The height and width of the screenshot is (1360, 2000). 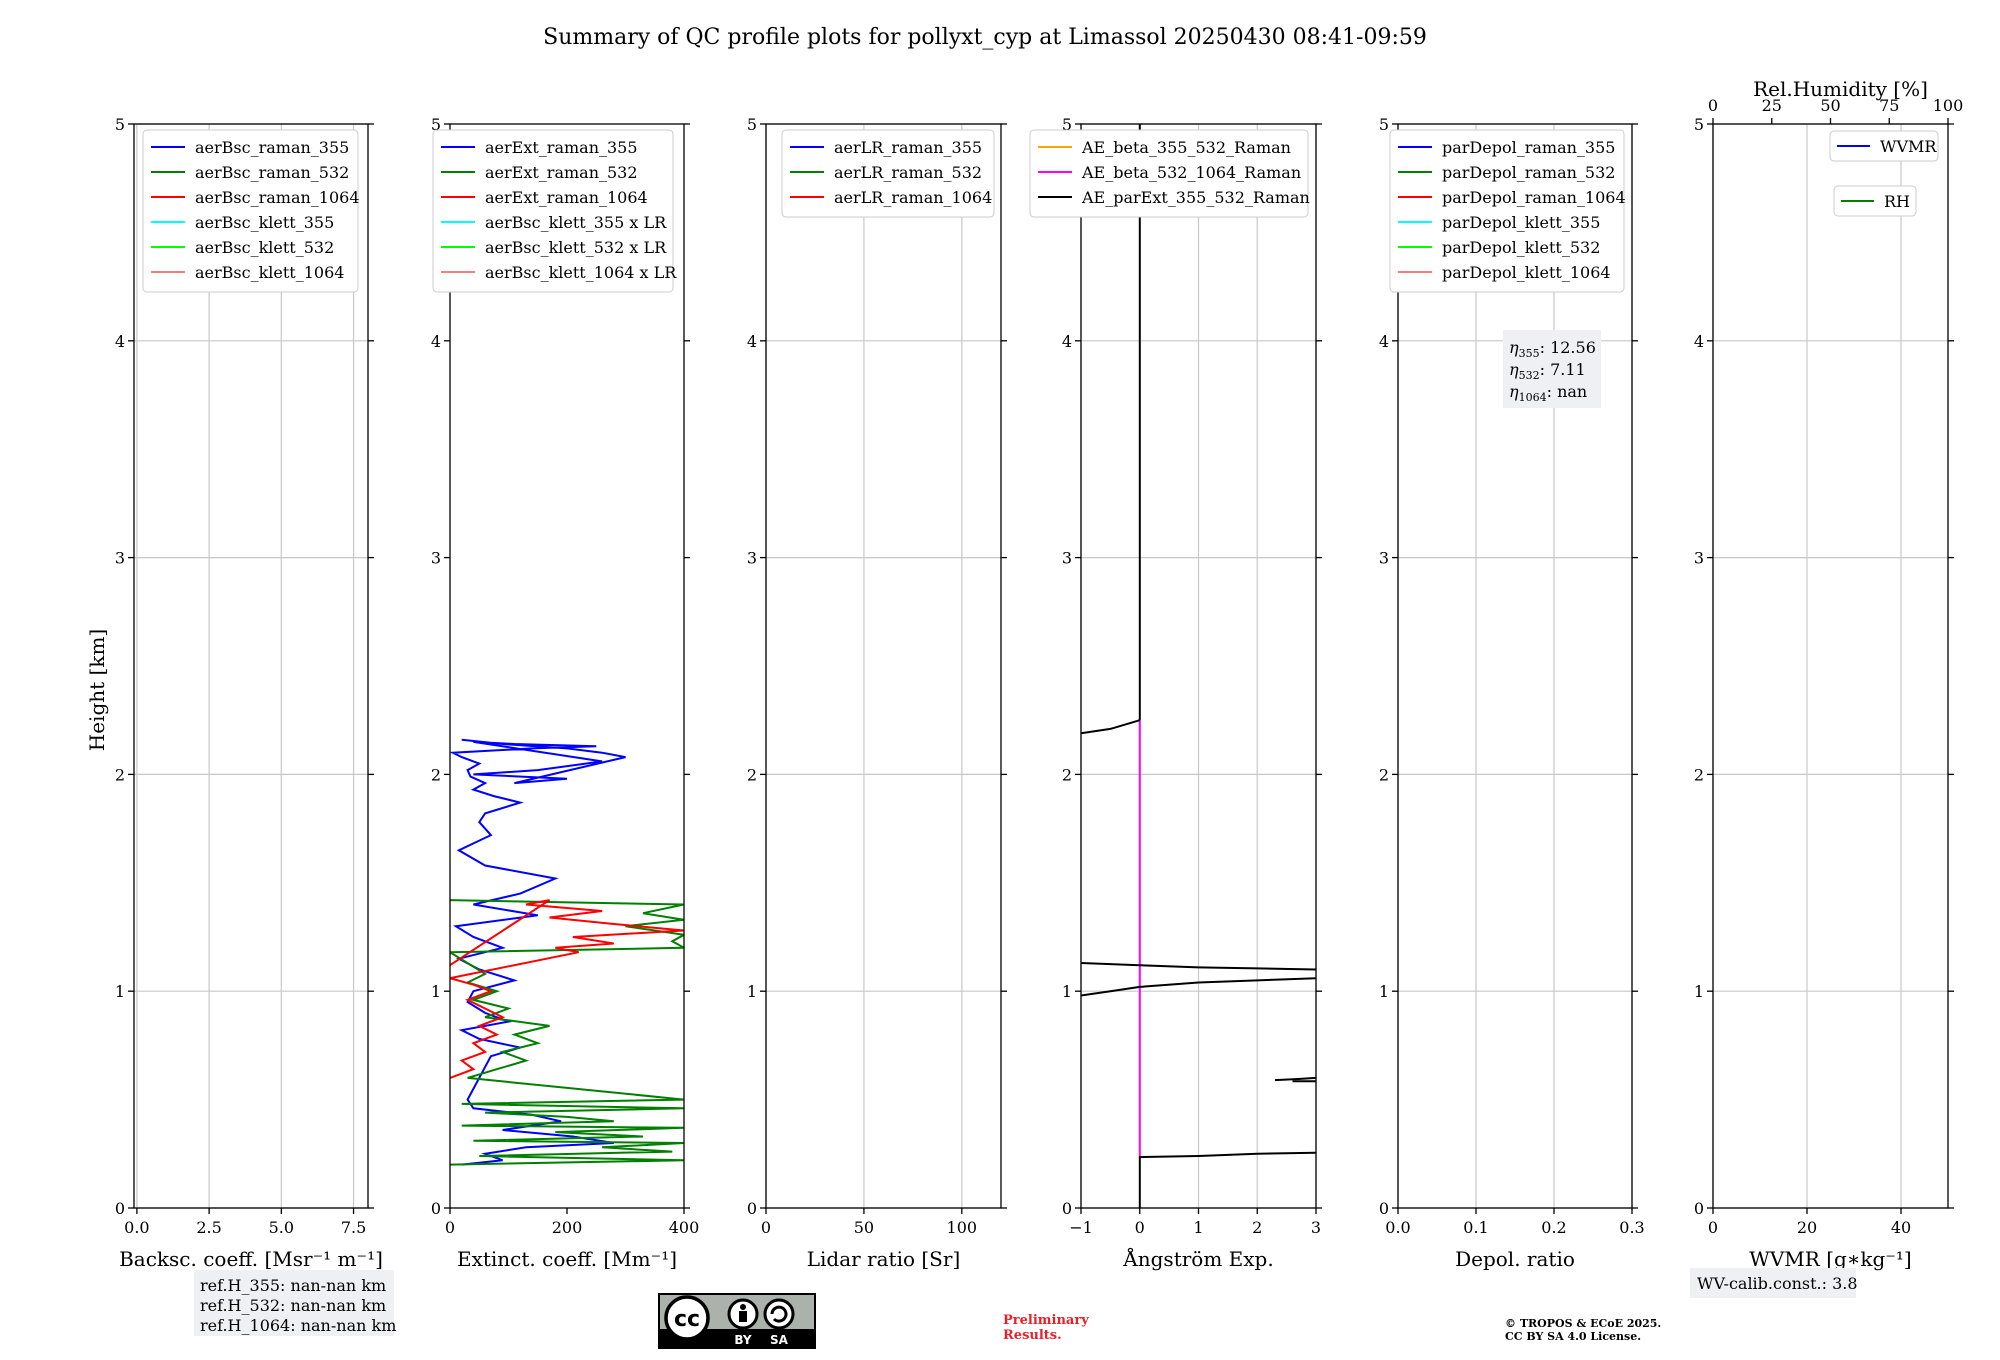 What do you see at coordinates (1526, 272) in the screenshot?
I see `legend-label: parDepol_klett_1064` at bounding box center [1526, 272].